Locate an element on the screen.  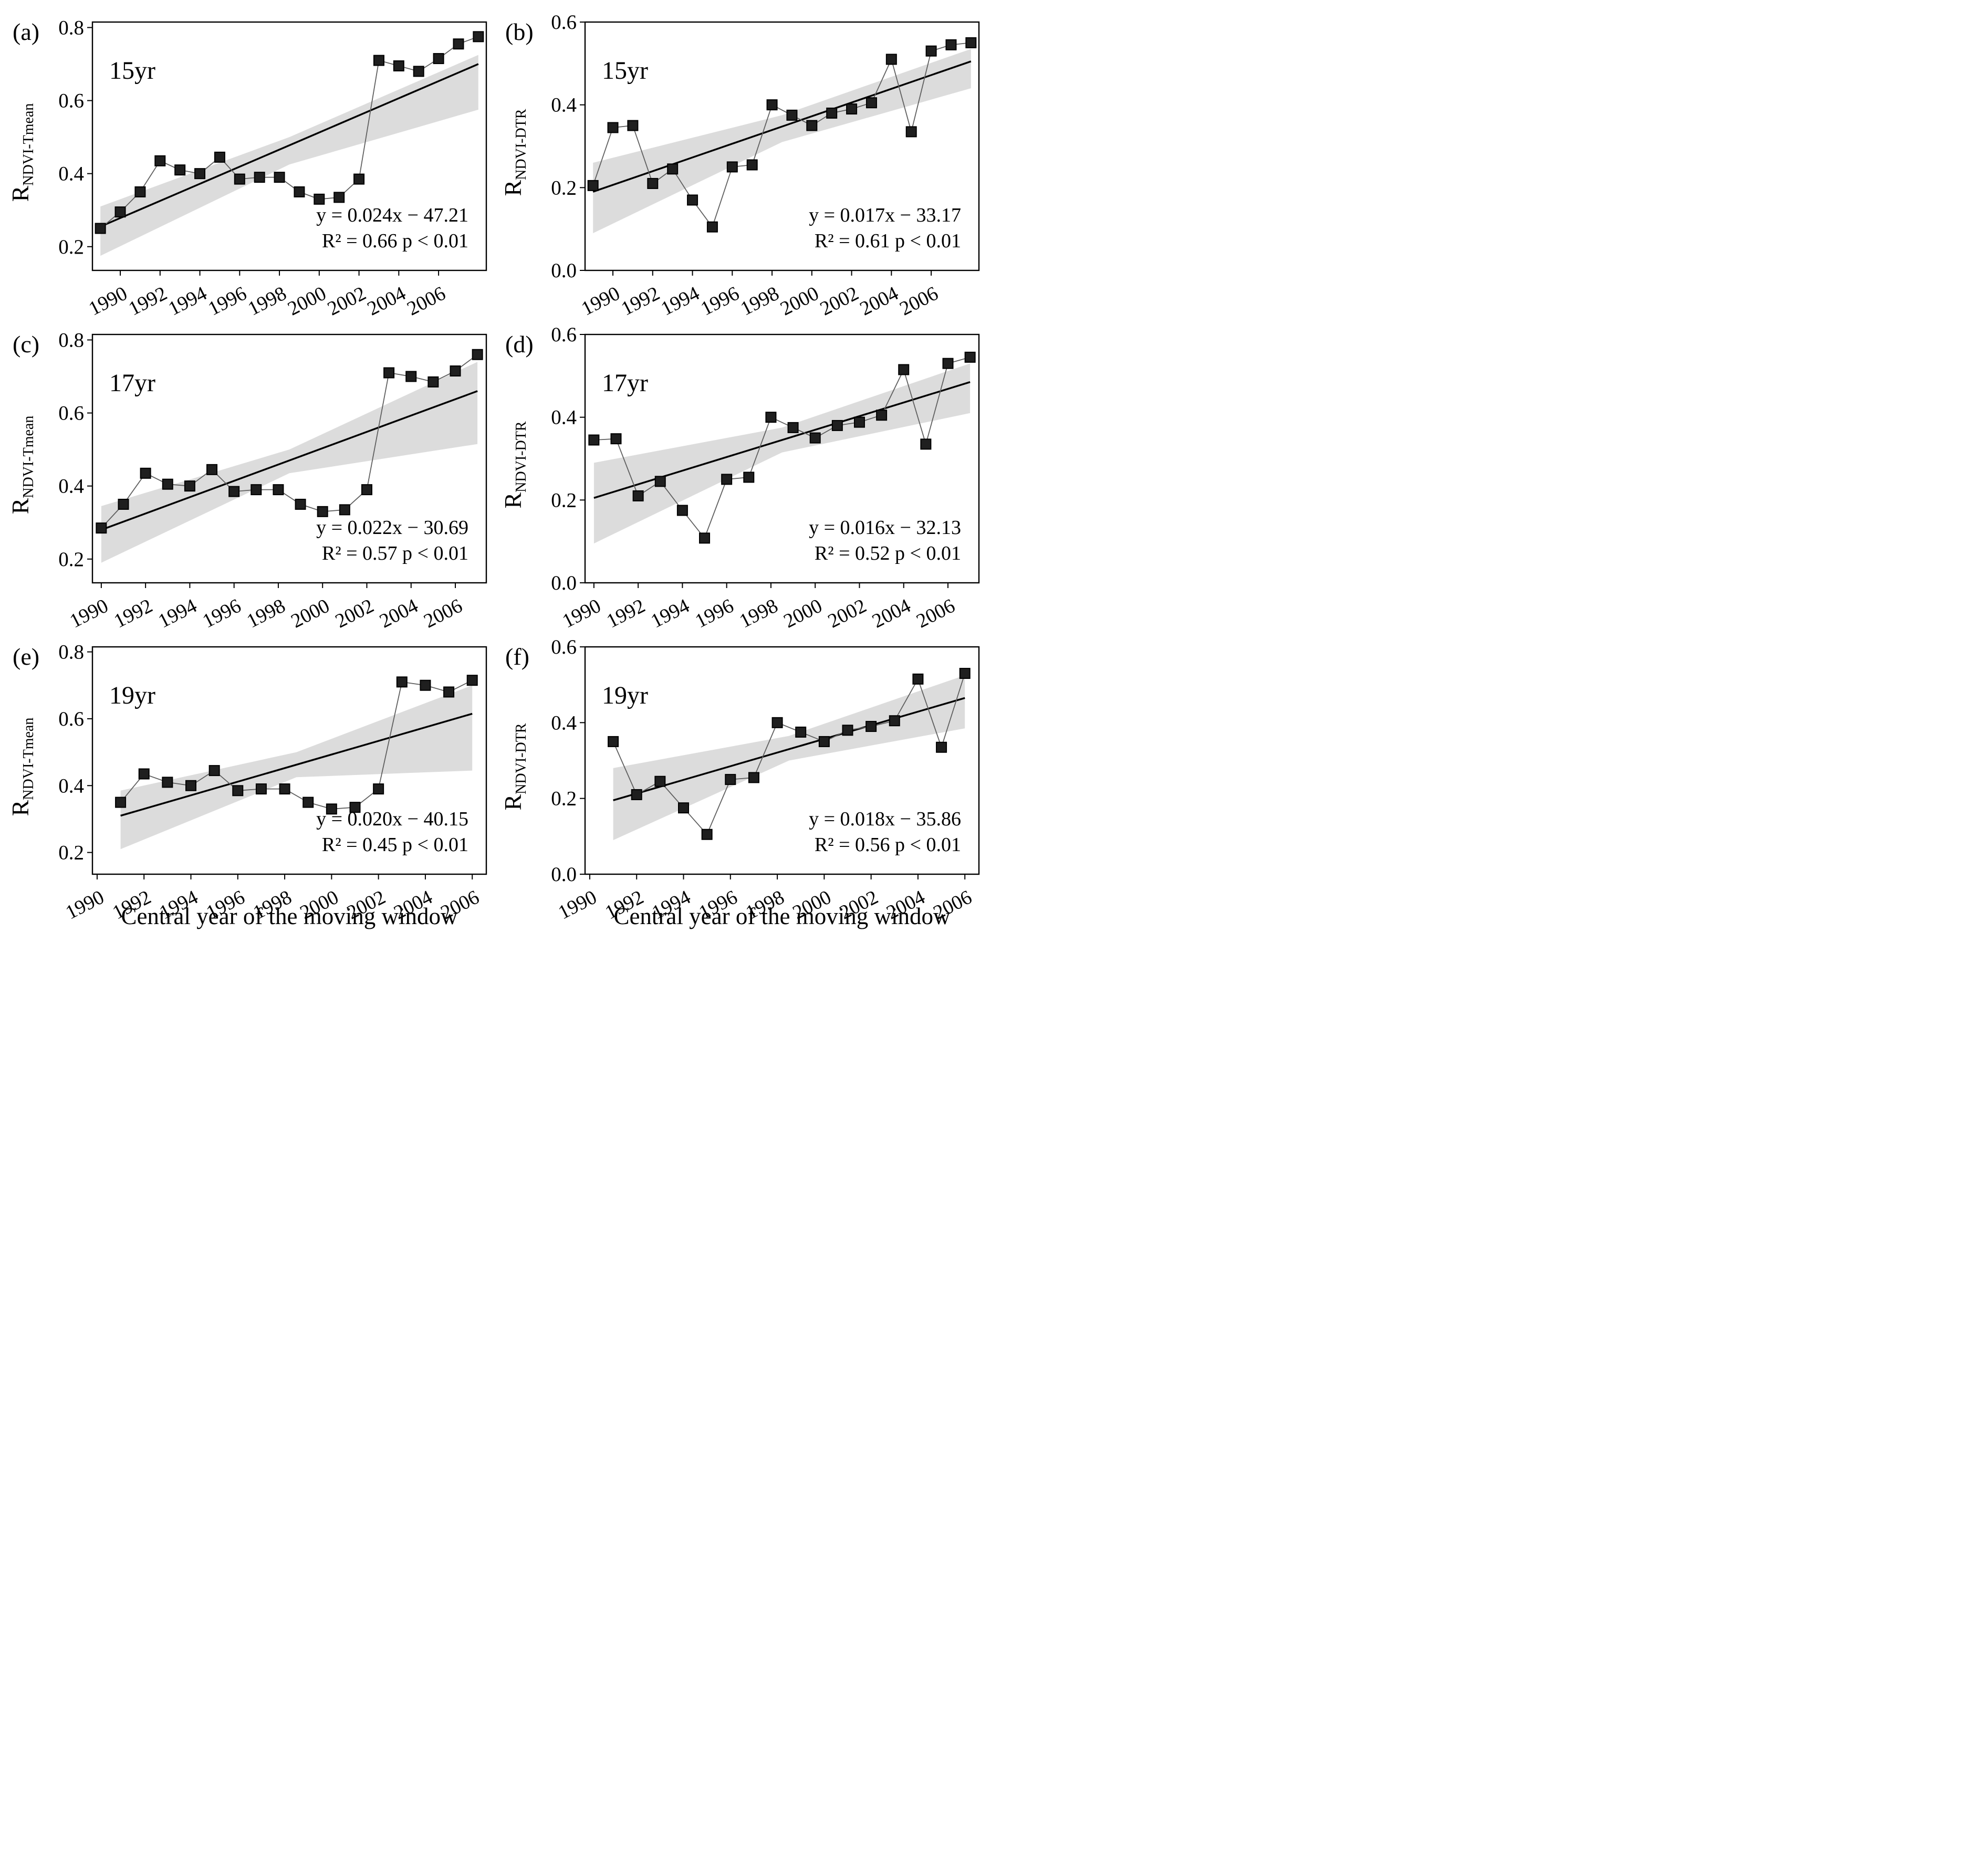
equation-label: y = 0.020x − 40.15 is located at coordinates (392, 819).